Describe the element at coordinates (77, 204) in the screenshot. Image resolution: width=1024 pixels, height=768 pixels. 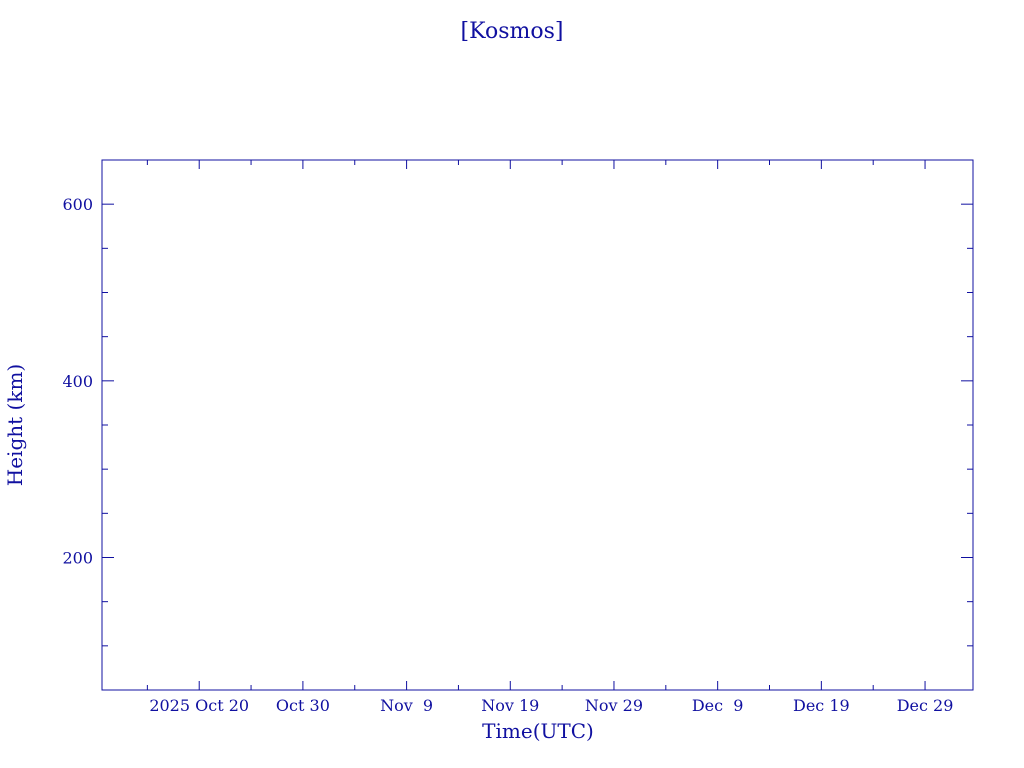
I see `y-tick-label: 600` at that location.